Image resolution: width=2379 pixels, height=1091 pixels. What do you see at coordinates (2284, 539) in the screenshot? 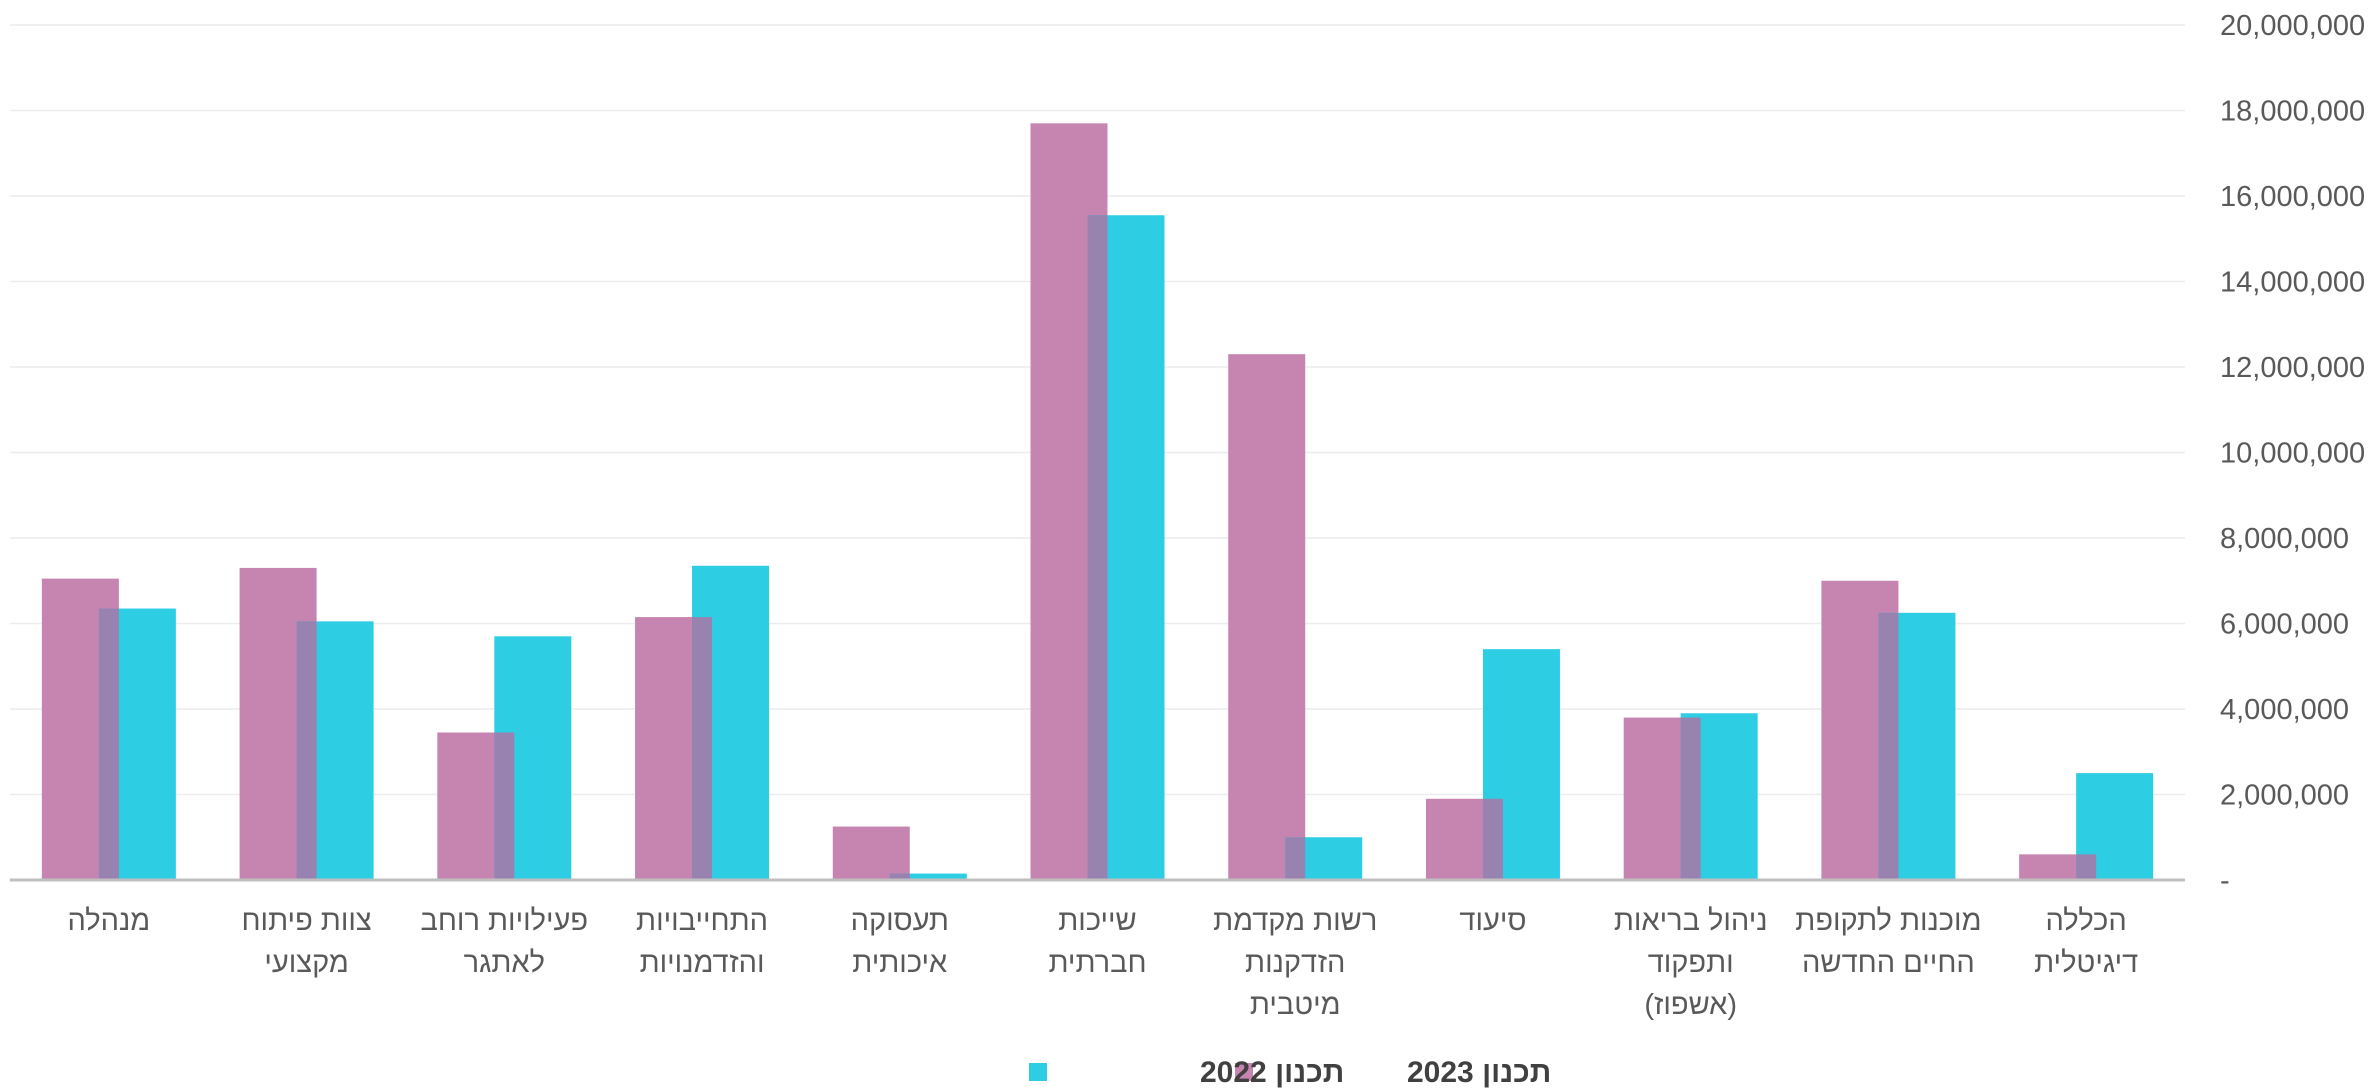
I see `y-tick-label: 8,000,000` at bounding box center [2284, 539].